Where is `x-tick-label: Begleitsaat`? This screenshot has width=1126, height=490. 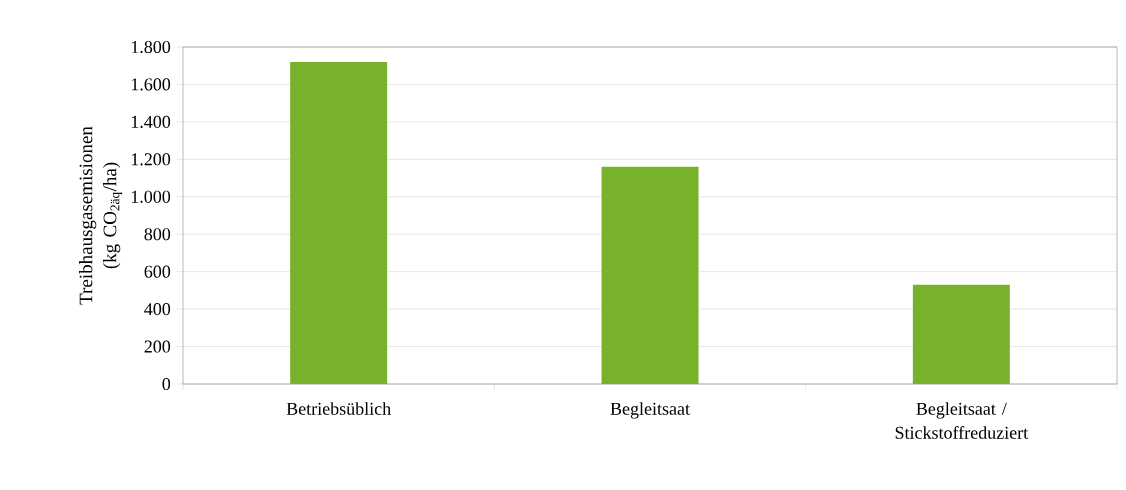 x-tick-label: Begleitsaat is located at coordinates (650, 410).